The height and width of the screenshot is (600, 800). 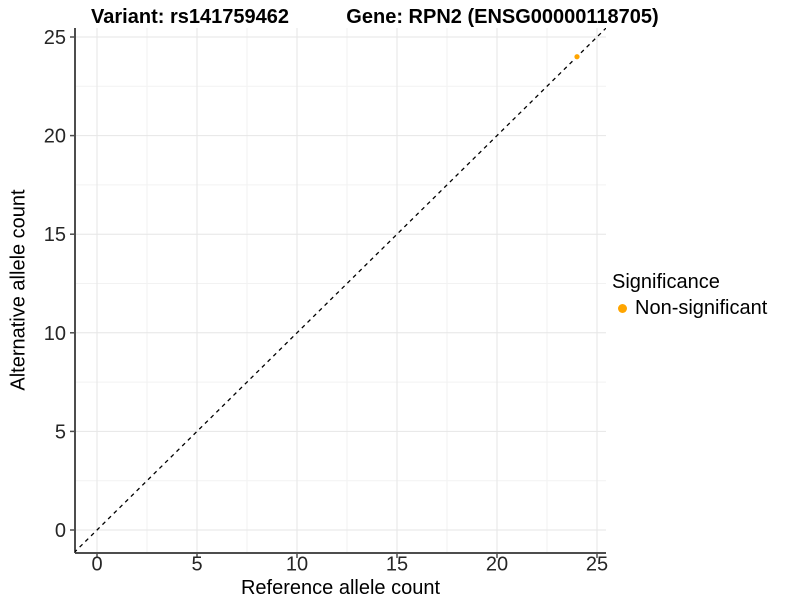 I want to click on y-tick-label: 20, so click(x=55, y=137).